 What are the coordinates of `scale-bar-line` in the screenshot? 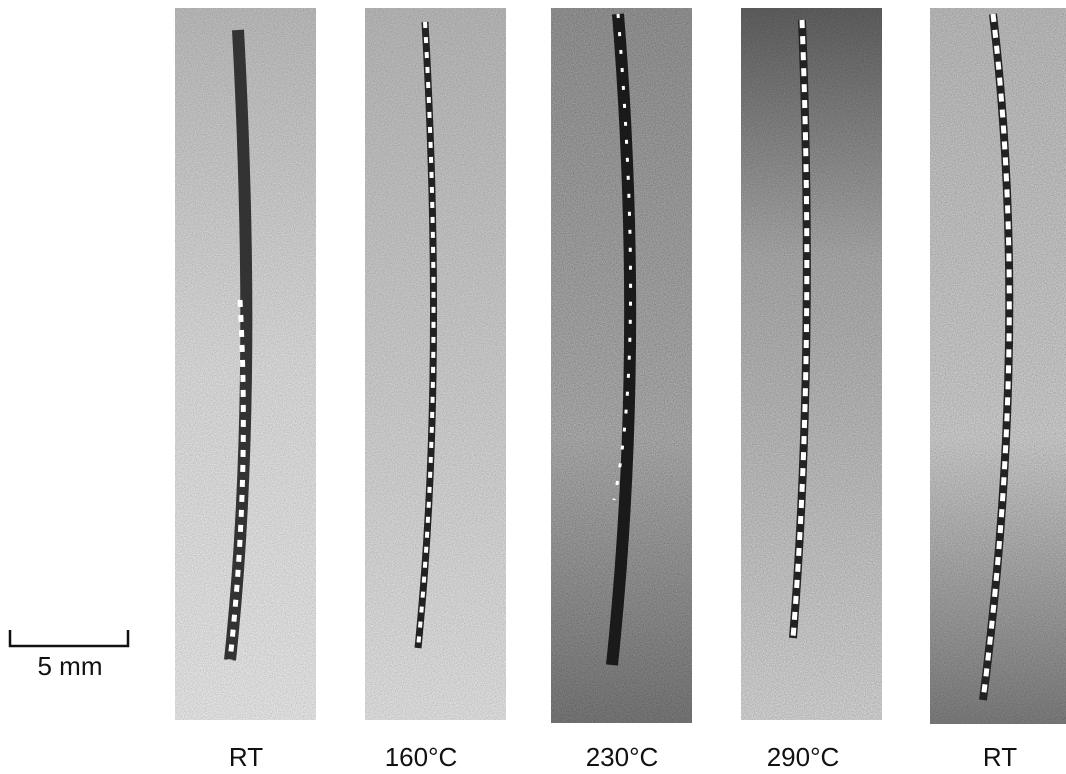 It's located at (69, 639).